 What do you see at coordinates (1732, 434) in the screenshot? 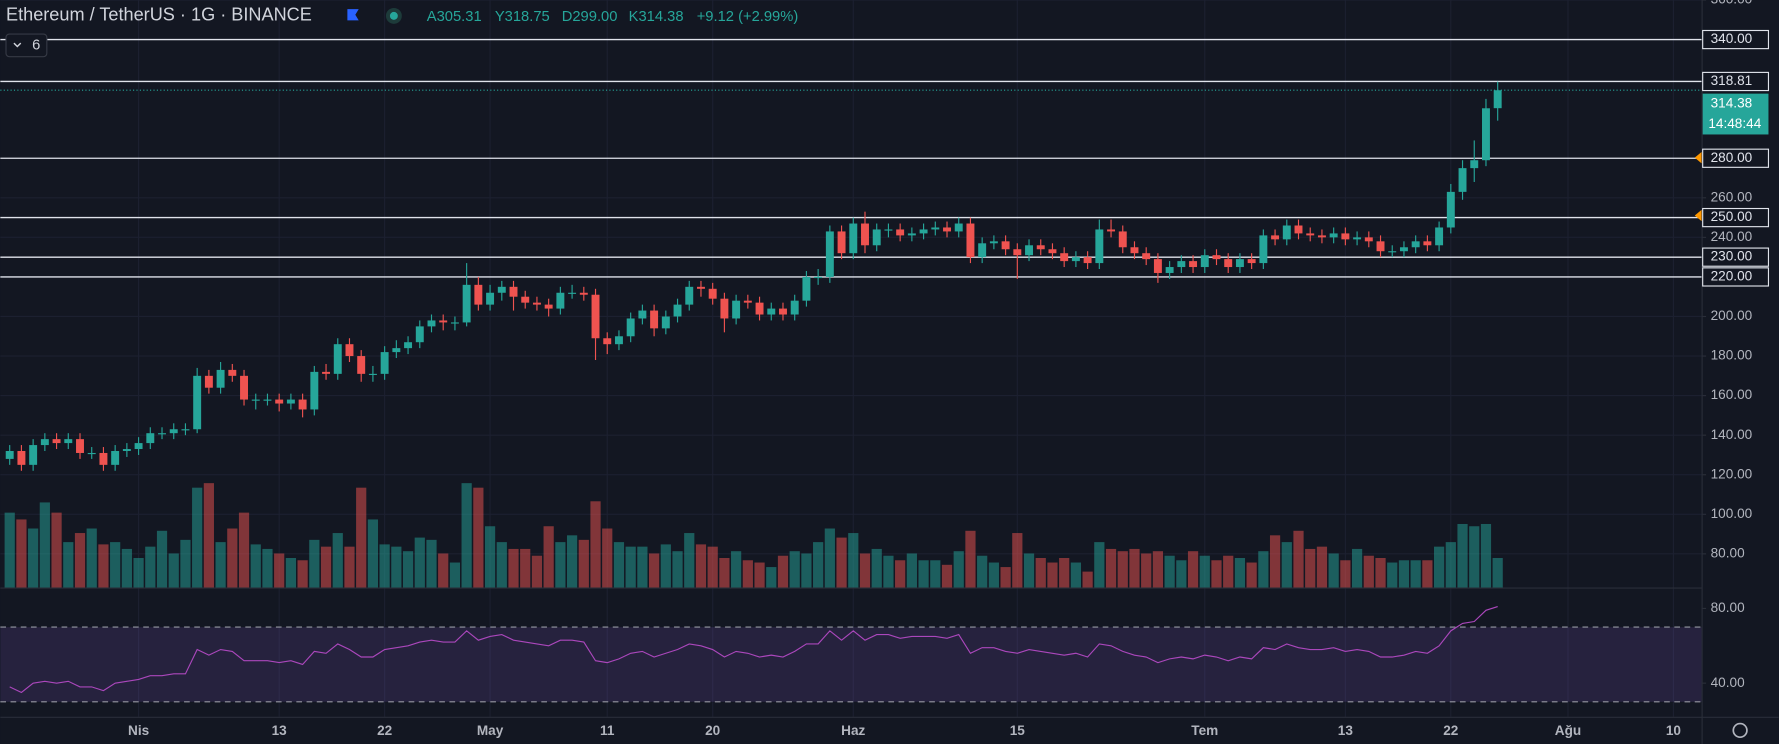
I see `y-tick-label: 140.00` at bounding box center [1732, 434].